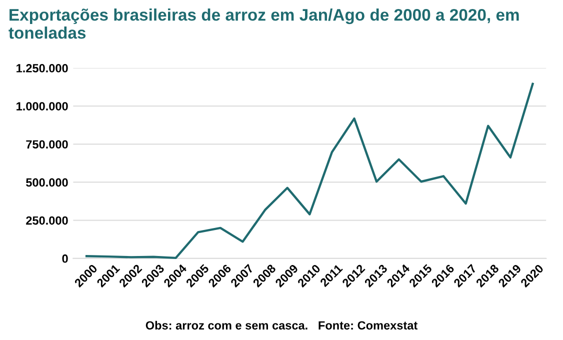 This screenshot has width=563, height=340. What do you see at coordinates (282, 325) in the screenshot?
I see `text: Obs: arroz com e sem casca. Fonte: Comexstat` at bounding box center [282, 325].